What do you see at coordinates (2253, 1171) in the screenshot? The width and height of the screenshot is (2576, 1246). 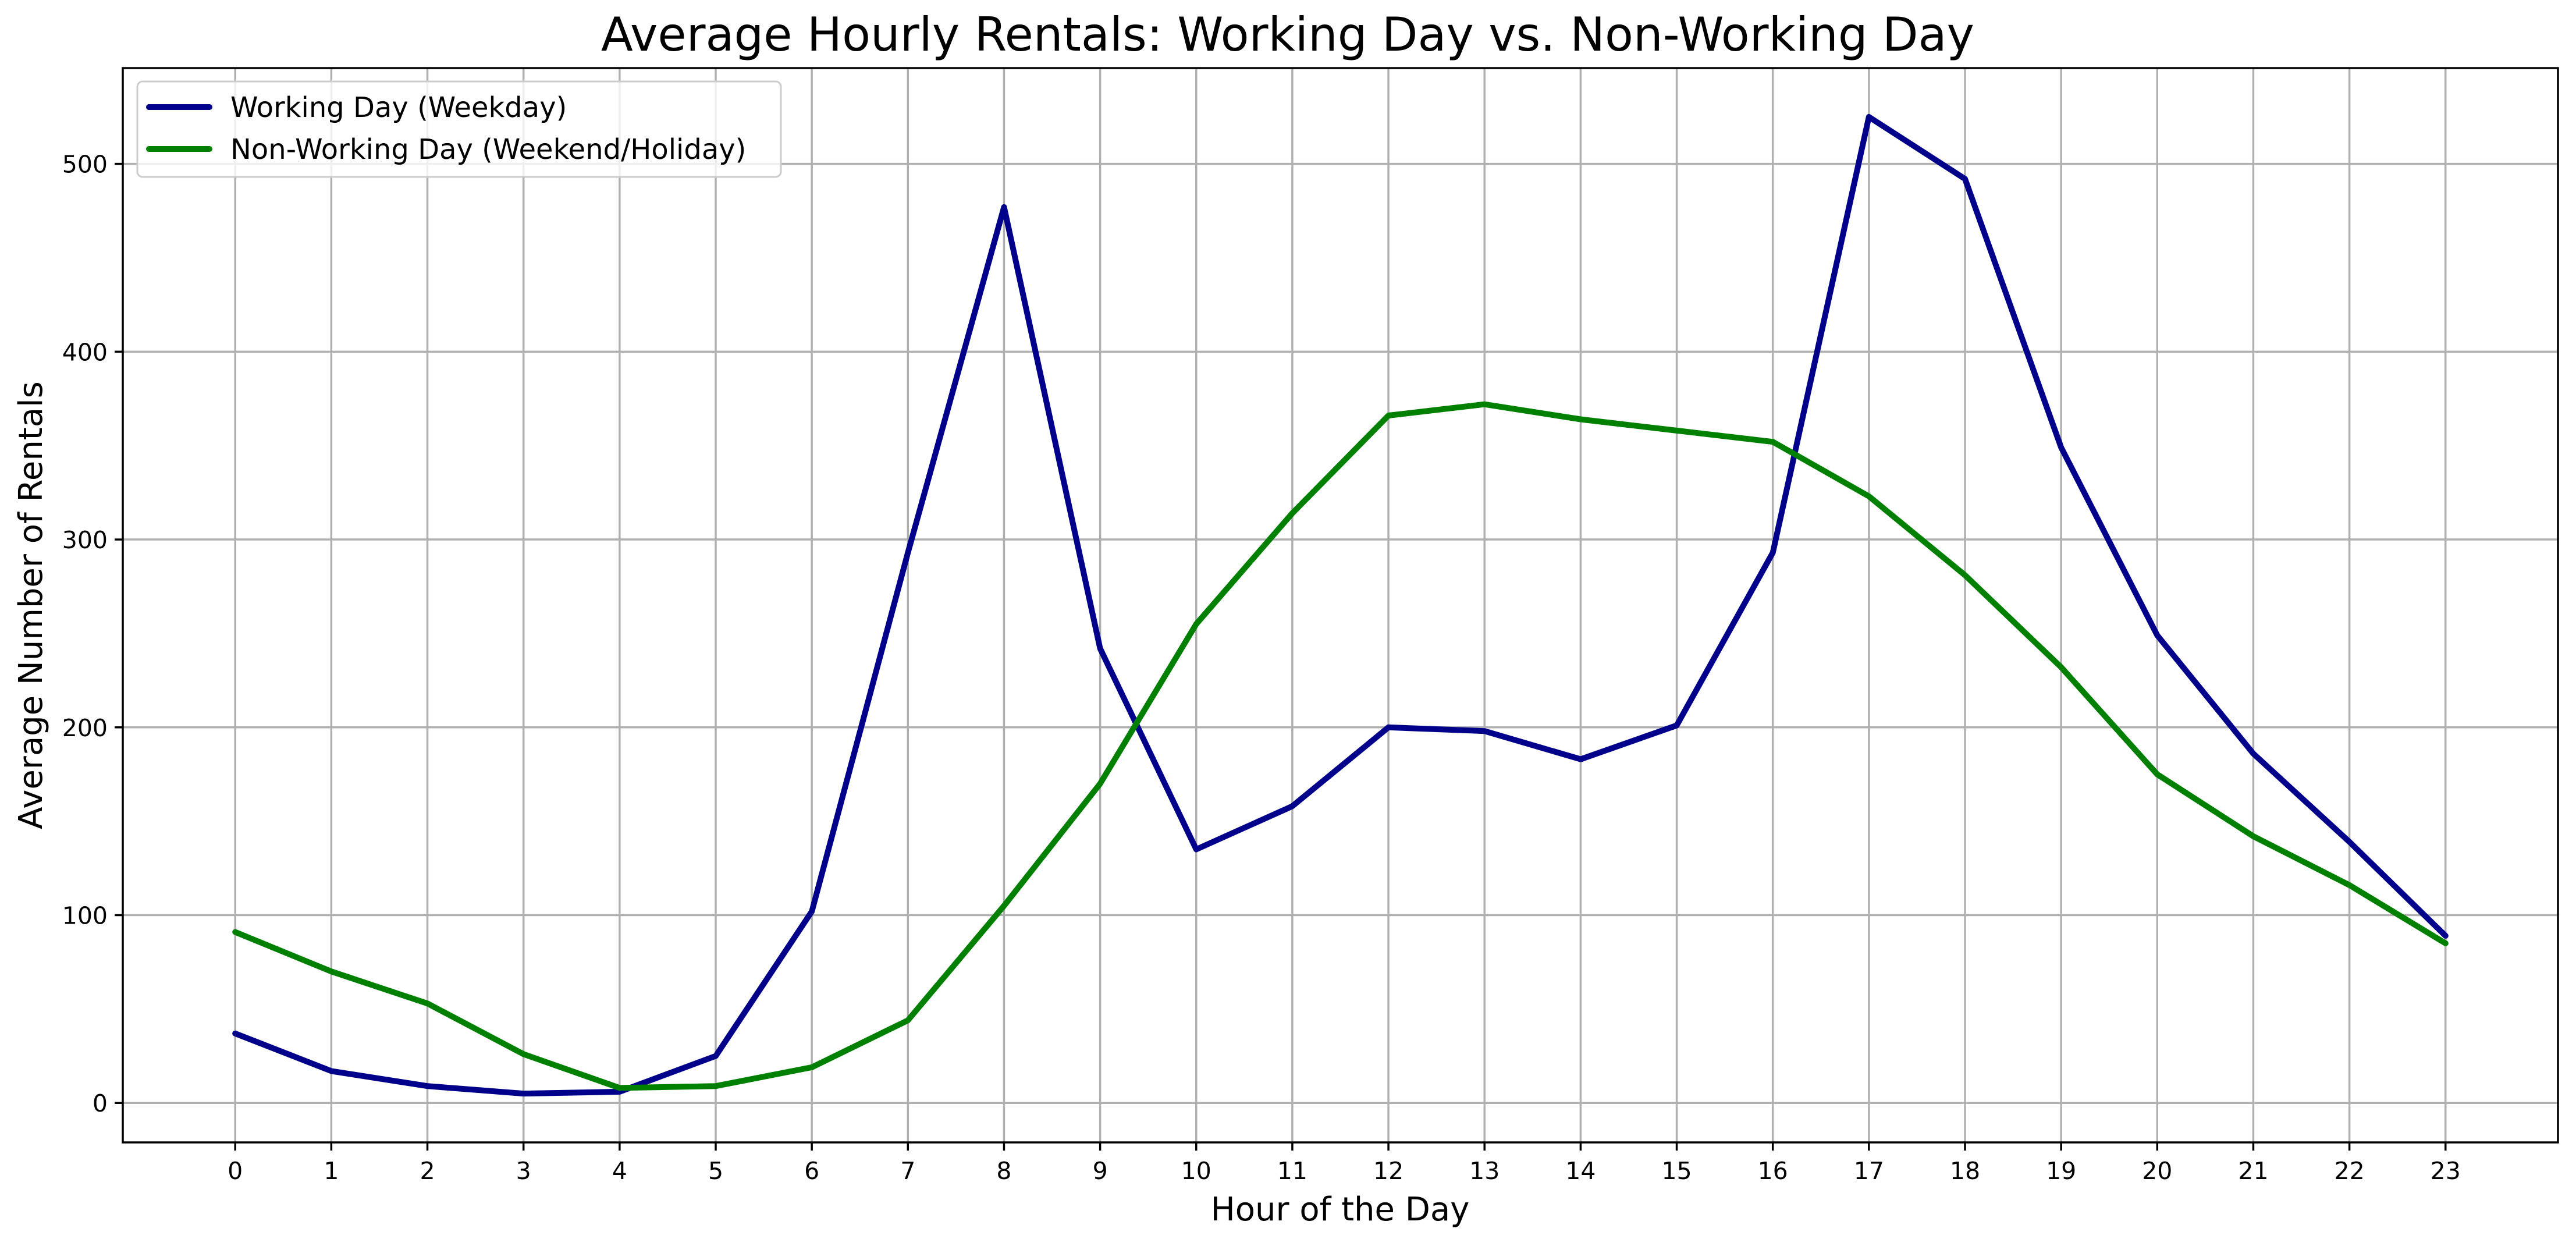 I see `x-tick-label: 21` at bounding box center [2253, 1171].